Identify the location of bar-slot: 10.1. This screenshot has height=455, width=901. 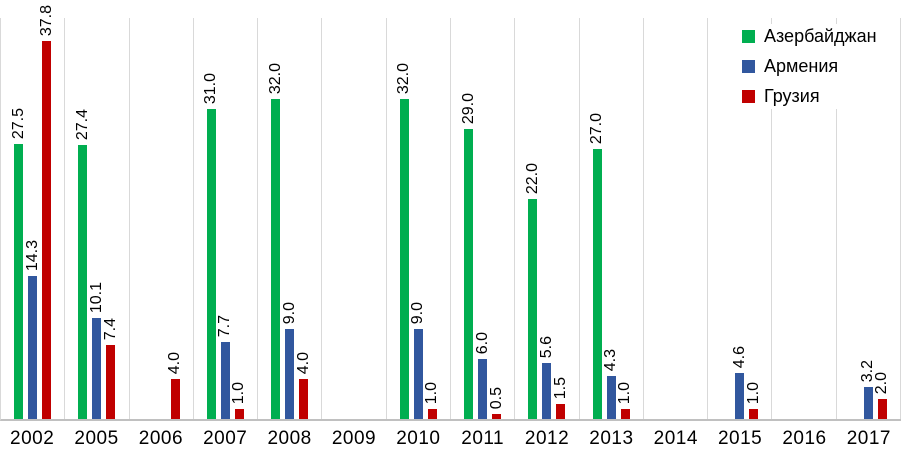
(96, 218).